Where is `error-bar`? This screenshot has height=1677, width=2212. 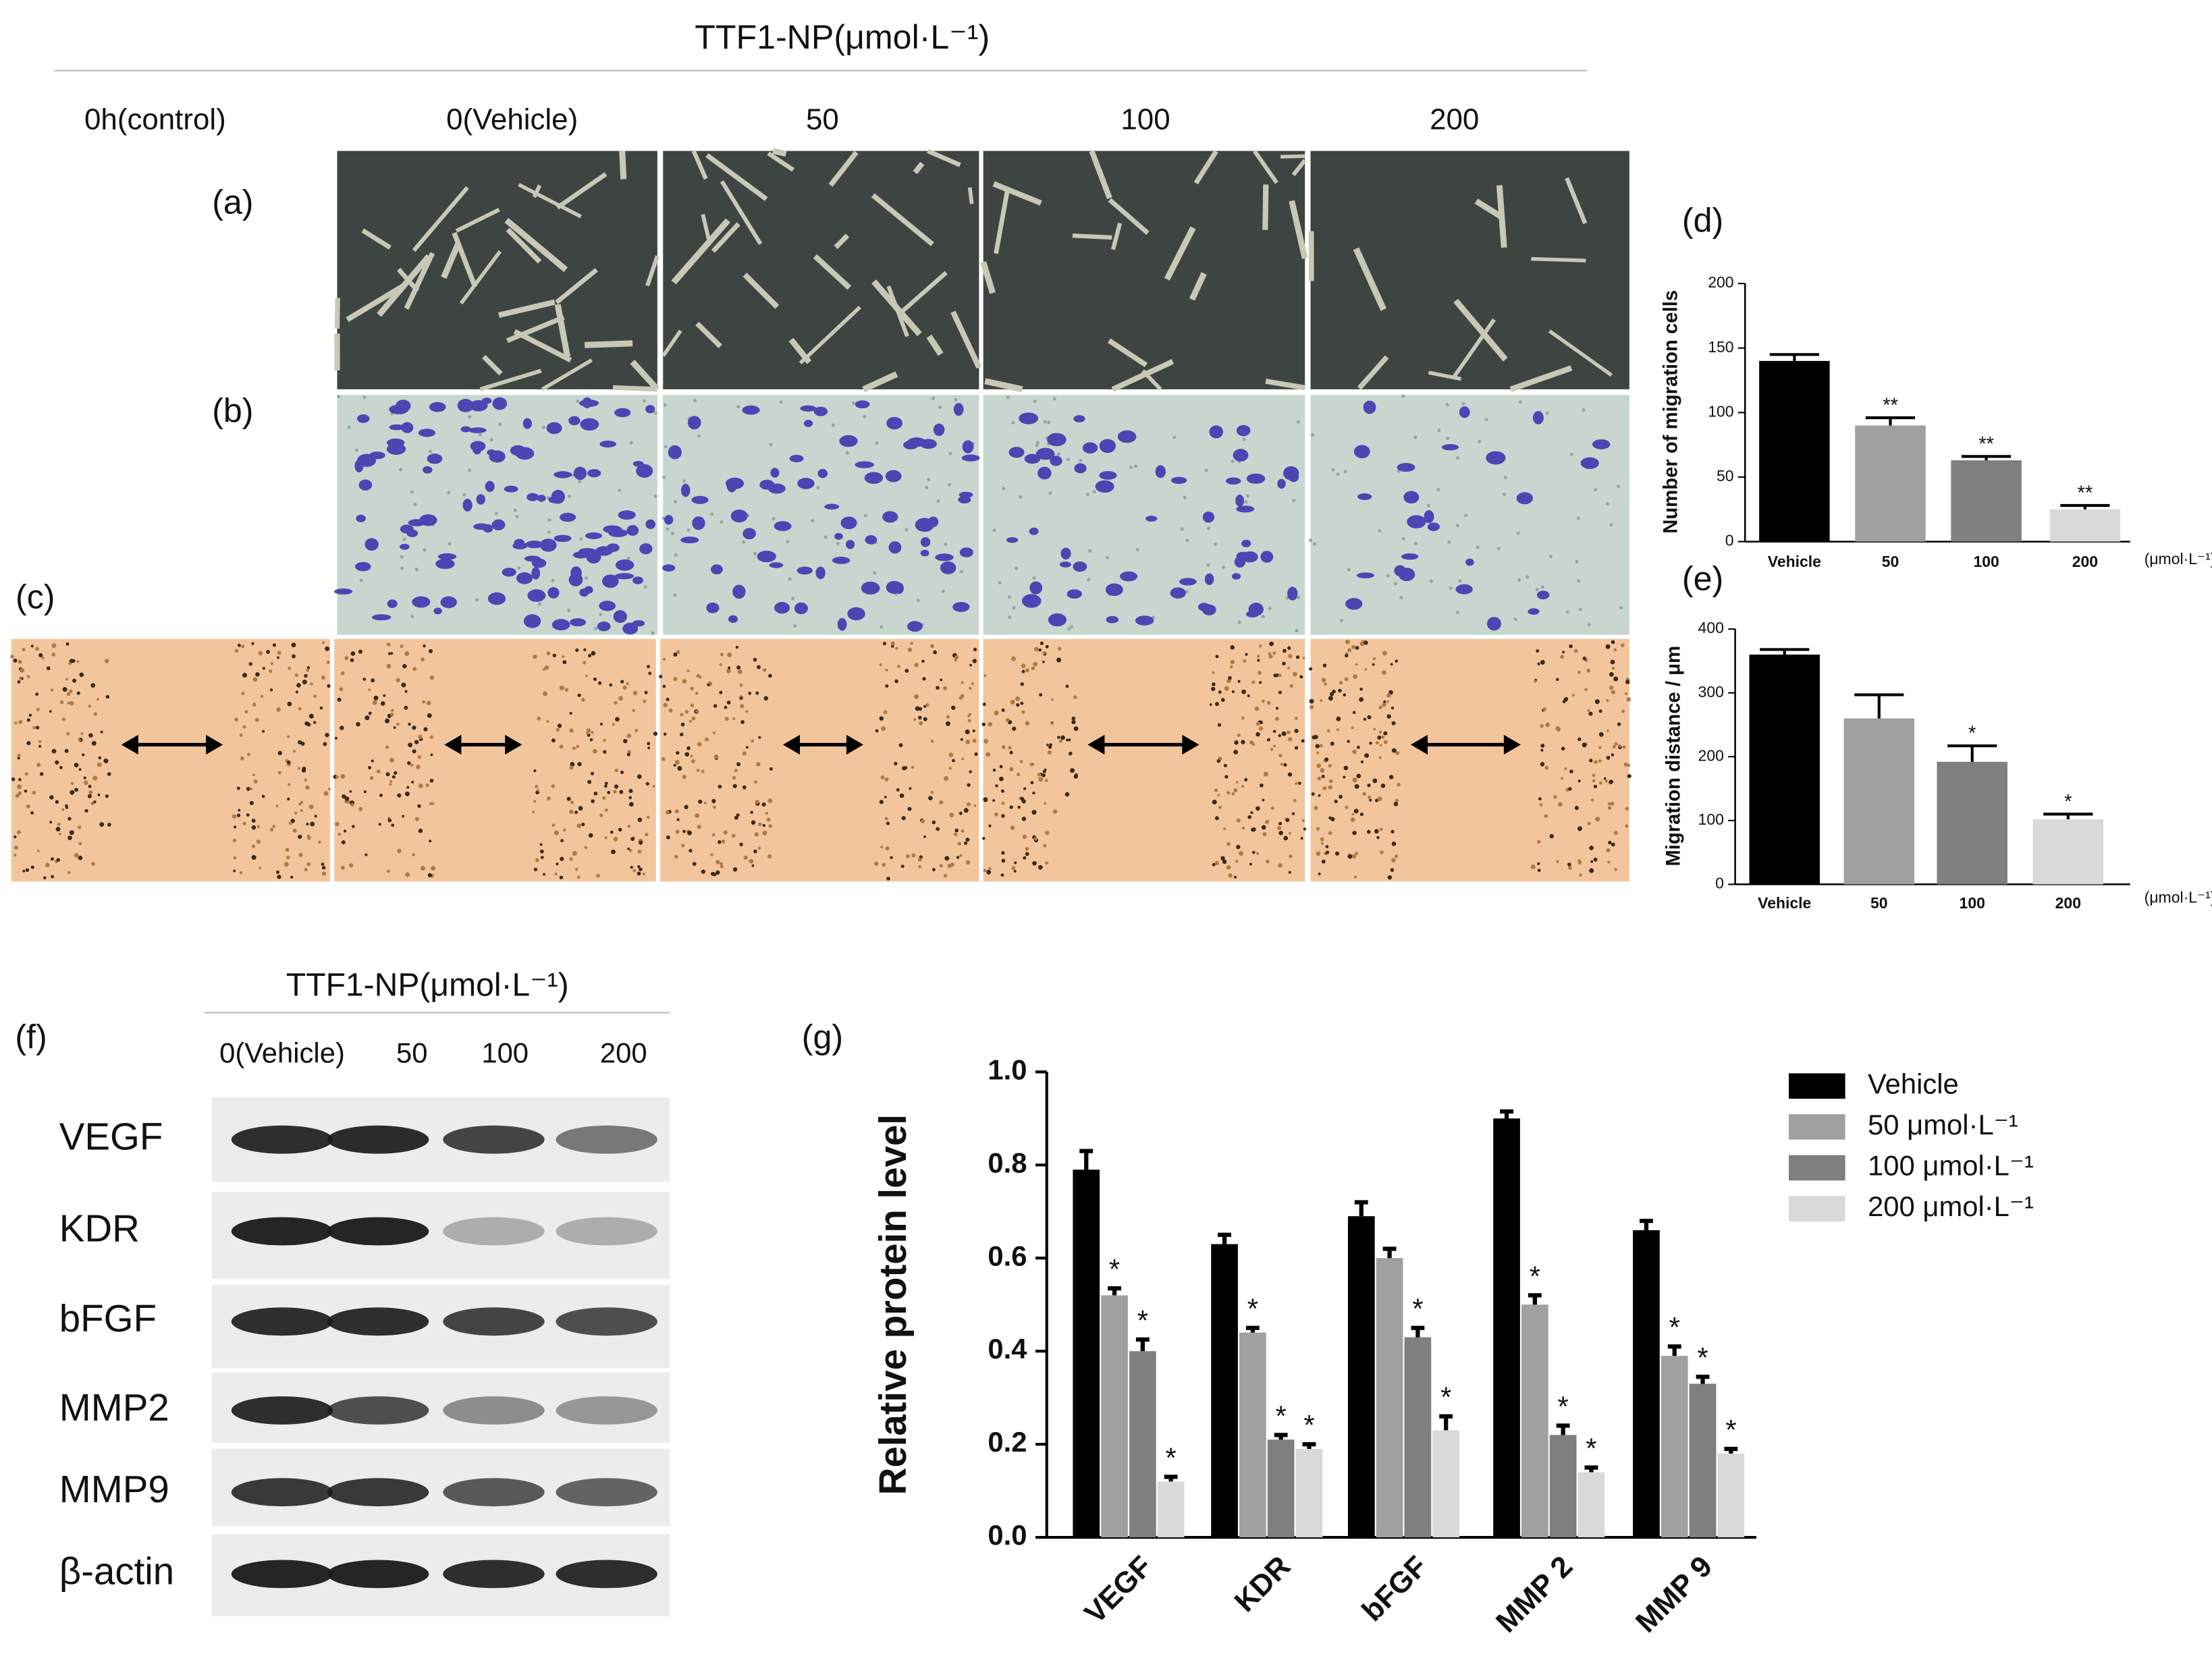 error-bar is located at coordinates (1674, 1350).